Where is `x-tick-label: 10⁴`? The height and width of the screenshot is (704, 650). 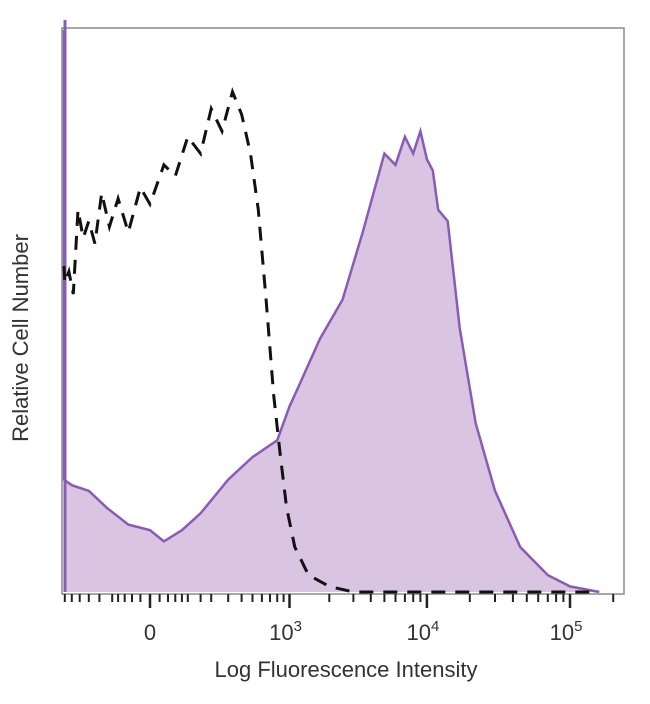 x-tick-label: 10⁴ is located at coordinates (422, 631).